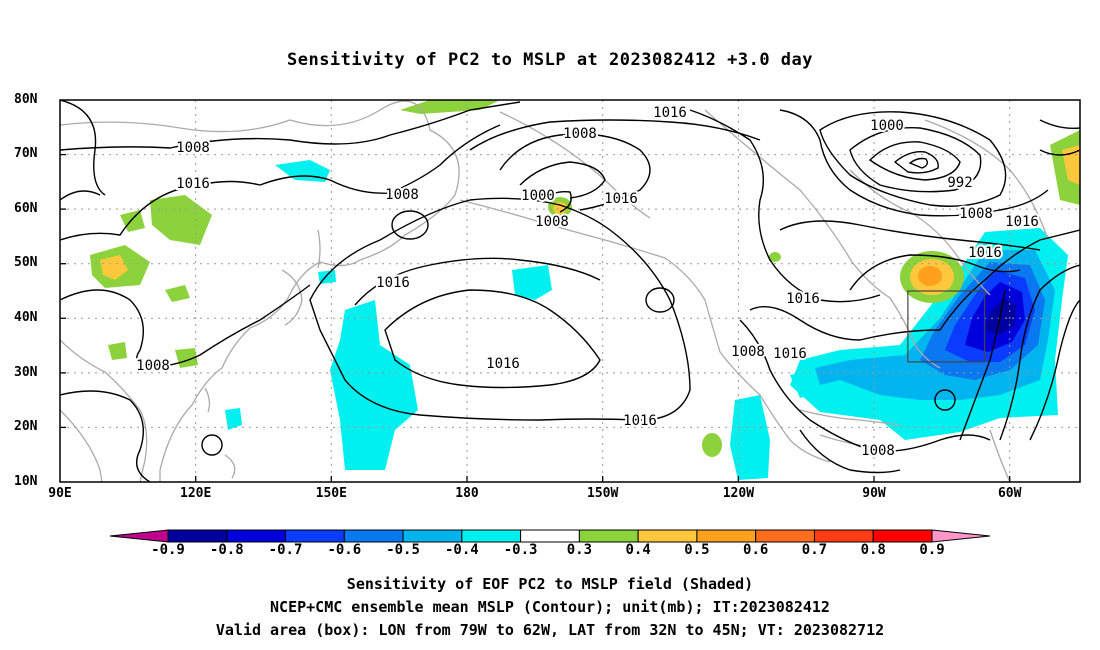  What do you see at coordinates (756, 550) in the screenshot?
I see `colorbar-label: 0.6` at bounding box center [756, 550].